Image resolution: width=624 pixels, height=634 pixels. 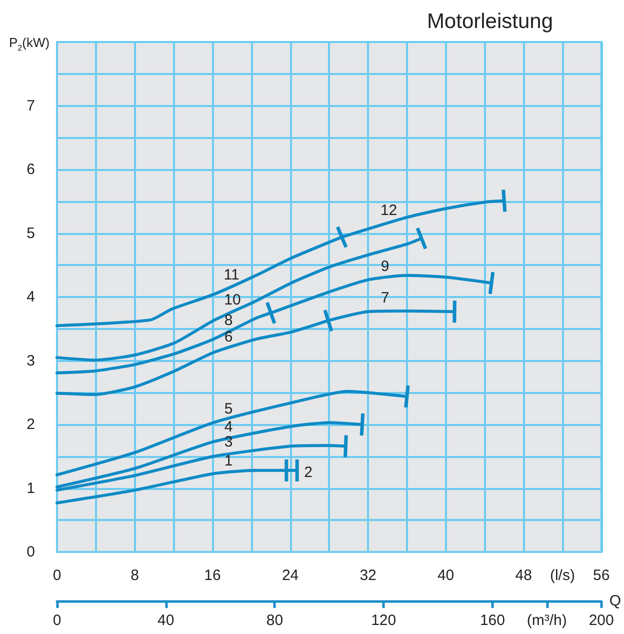 I want to click on series-label: 1, so click(x=228, y=461).